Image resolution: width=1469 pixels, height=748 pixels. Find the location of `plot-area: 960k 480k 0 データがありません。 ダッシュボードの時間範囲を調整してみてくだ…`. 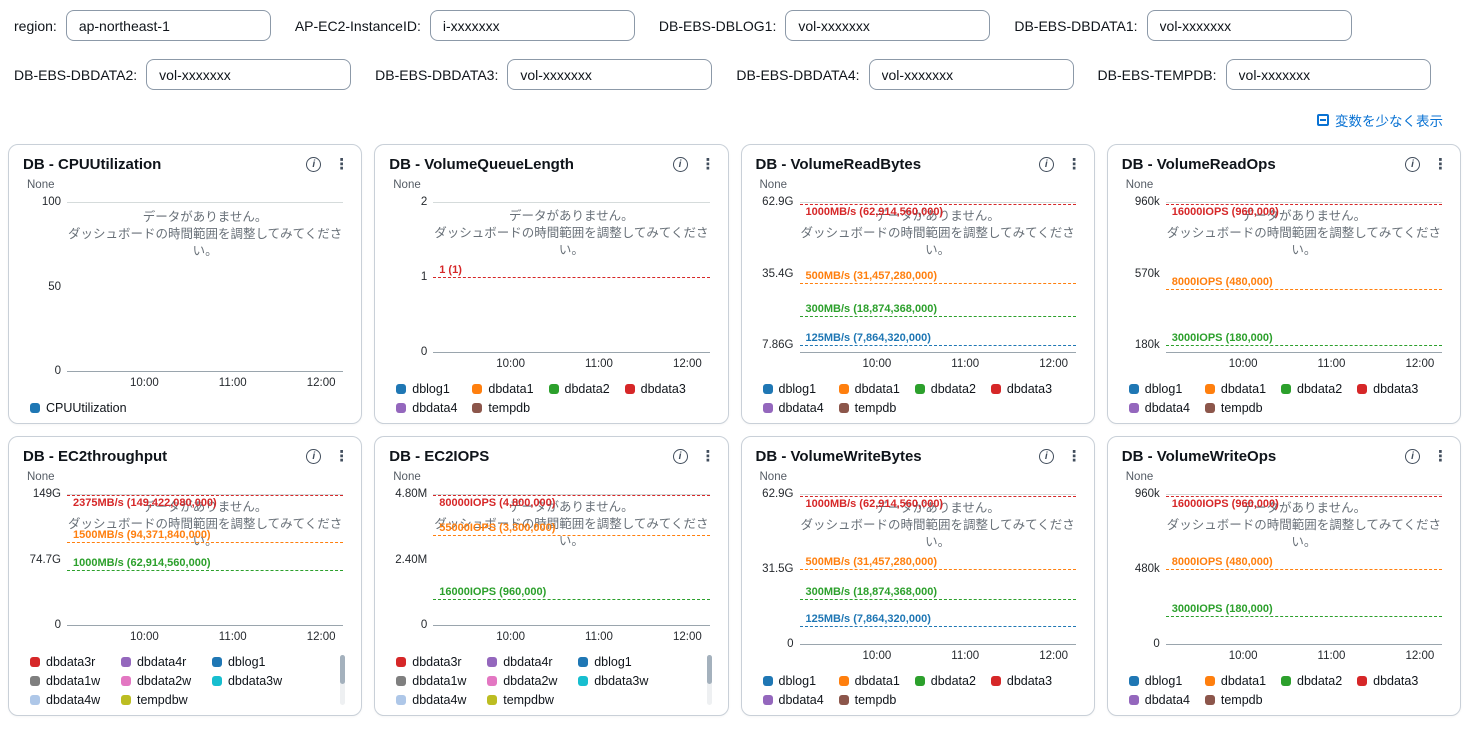

plot-area: 960k 480k 0 データがありません。 ダッシュボードの時間範囲を調整してみてくだ… is located at coordinates (1288, 569).